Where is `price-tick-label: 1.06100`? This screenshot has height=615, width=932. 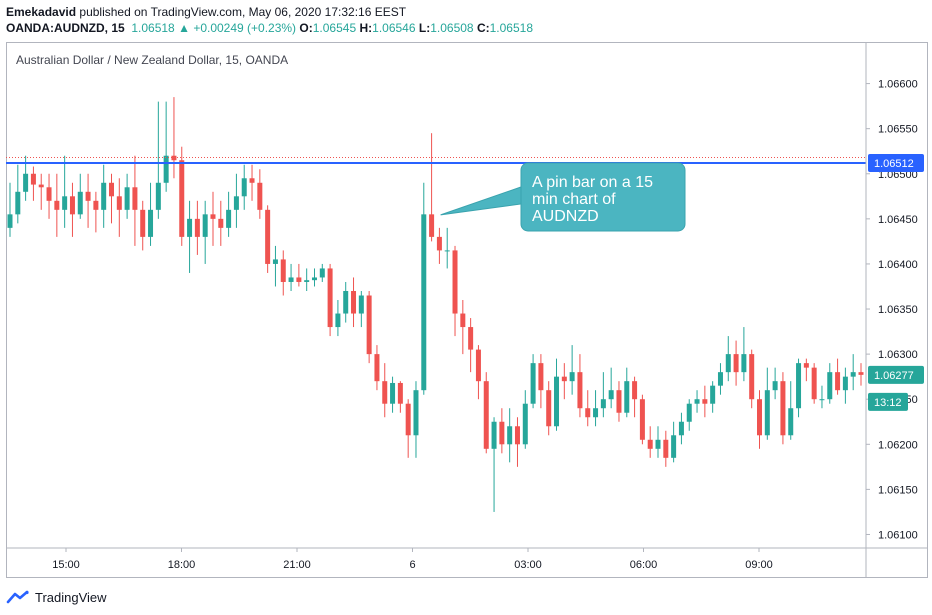
price-tick-label: 1.06100 is located at coordinates (898, 535).